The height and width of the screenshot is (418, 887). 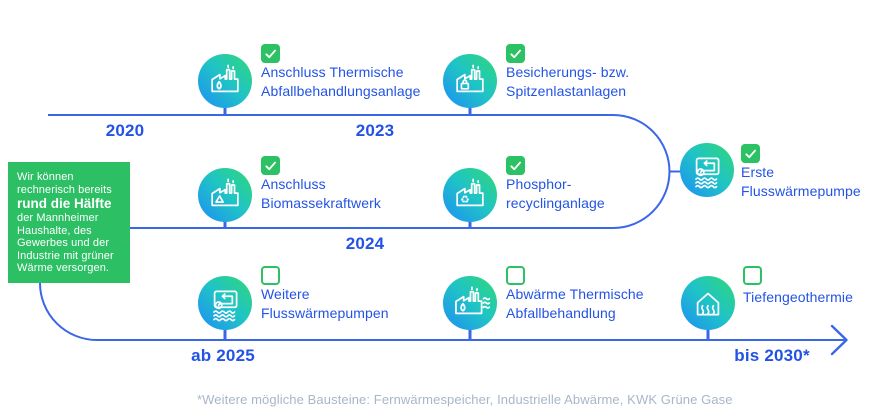 I want to click on milestone-label-tiefengeothermie: Tiefengeothermie, so click(x=798, y=297).